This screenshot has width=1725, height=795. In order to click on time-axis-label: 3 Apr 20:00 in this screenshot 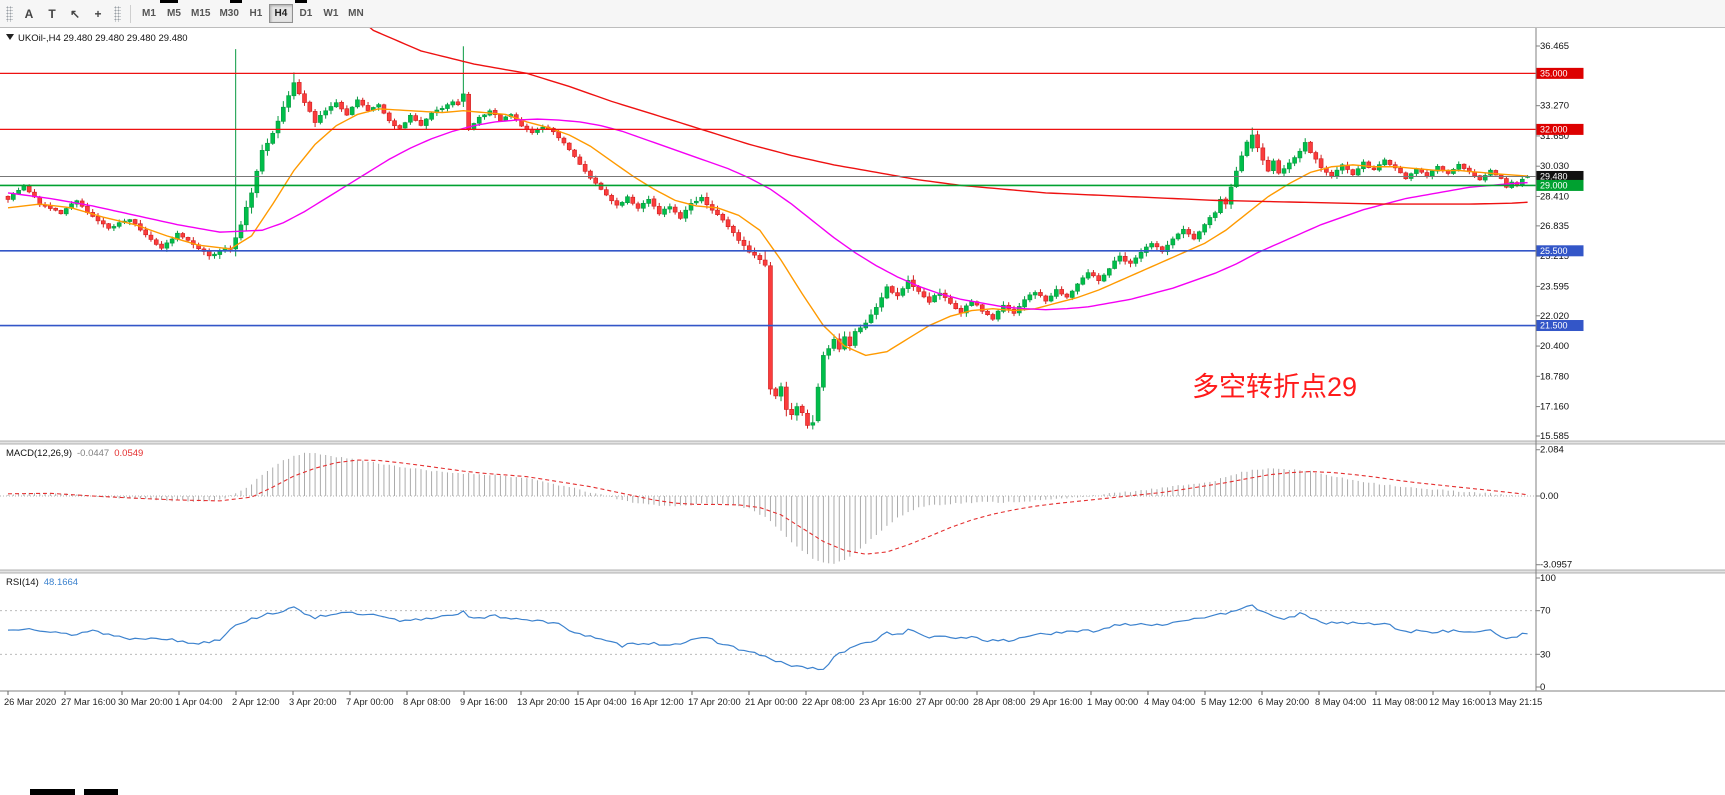, I will do `click(313, 702)`.